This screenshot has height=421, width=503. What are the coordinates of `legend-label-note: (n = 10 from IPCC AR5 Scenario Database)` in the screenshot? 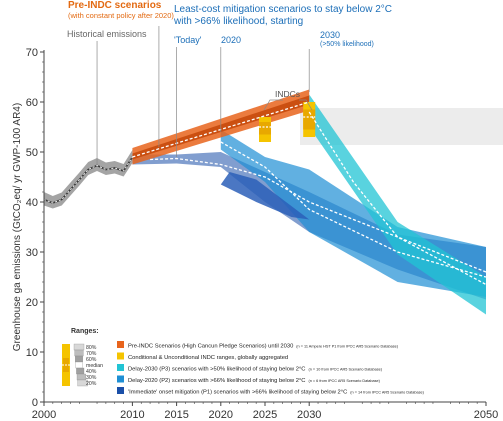 It's located at (345, 369).